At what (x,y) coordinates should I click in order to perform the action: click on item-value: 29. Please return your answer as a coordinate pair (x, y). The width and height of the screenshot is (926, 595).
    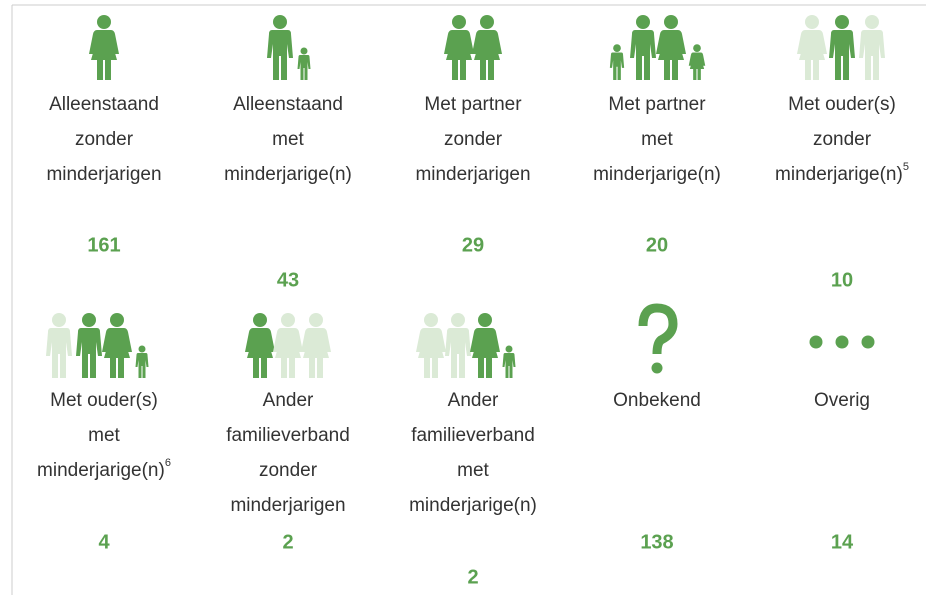
    Looking at the image, I should click on (473, 245).